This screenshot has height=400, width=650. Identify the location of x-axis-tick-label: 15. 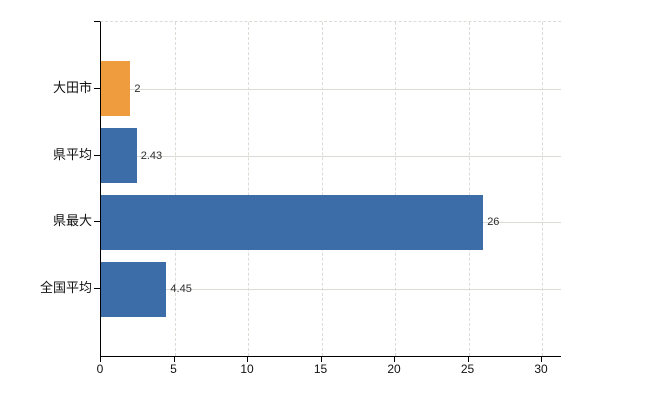
(320, 369).